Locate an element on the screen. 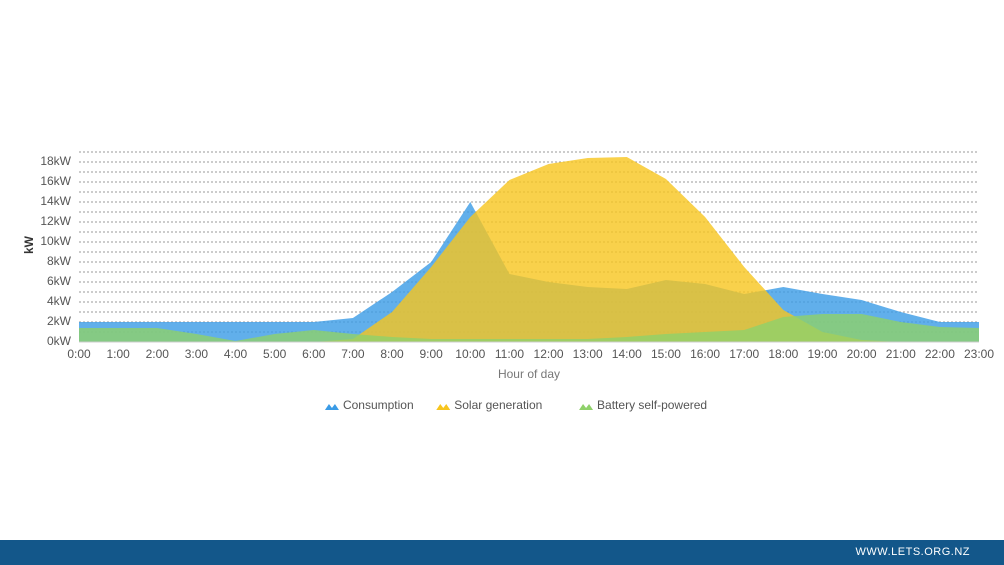  x-tick-label: 8:00 is located at coordinates (392, 354).